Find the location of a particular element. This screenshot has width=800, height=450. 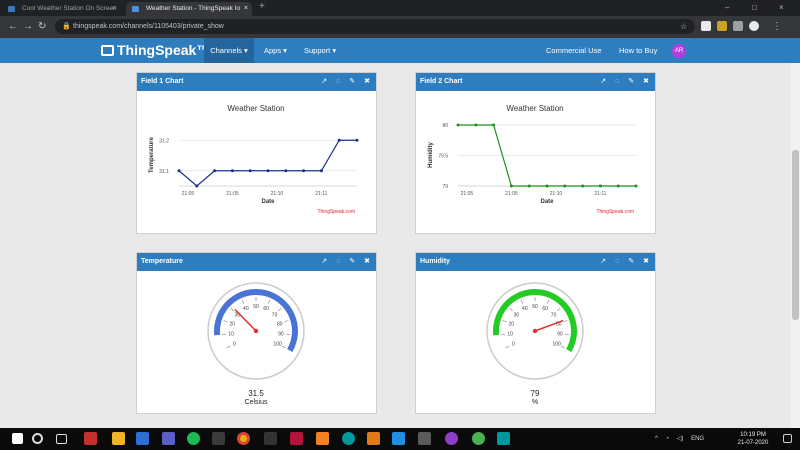

clock: 10:19 PM 21-07-2020 is located at coordinates (753, 439).